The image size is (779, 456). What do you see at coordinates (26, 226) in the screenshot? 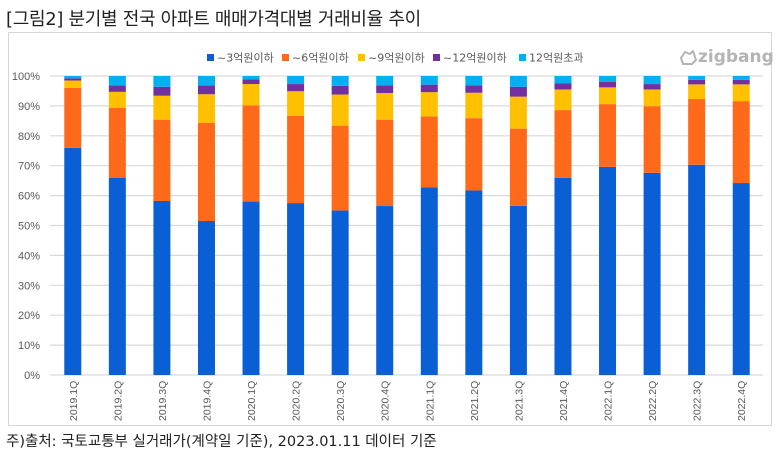
I see `y-axis-ticks: 0% 10% 20% 30% 40% 50% 60% 70% 80% 90% 100%` at bounding box center [26, 226].